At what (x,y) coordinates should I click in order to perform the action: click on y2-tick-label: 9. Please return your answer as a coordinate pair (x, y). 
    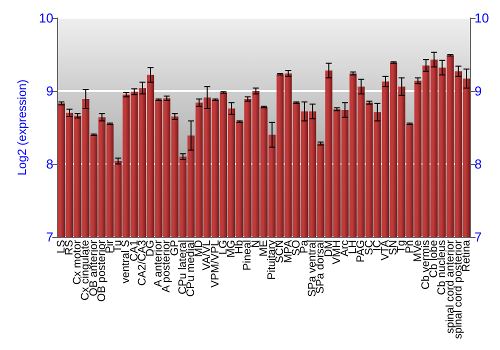
    Looking at the image, I should click on (478, 90).